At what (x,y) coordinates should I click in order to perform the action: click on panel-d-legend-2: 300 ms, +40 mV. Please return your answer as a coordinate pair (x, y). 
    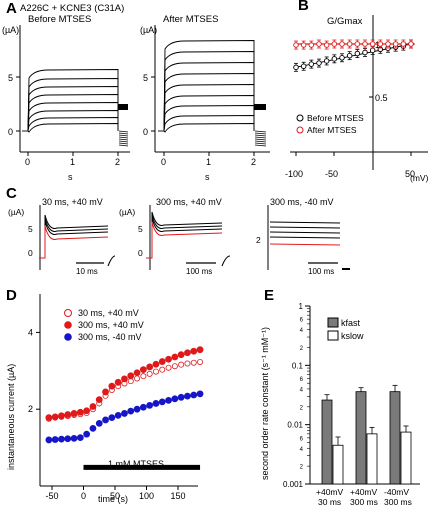
    Looking at the image, I should click on (111, 325).